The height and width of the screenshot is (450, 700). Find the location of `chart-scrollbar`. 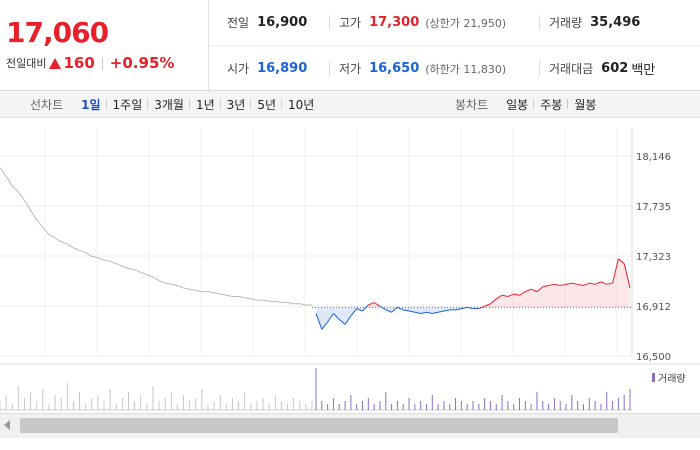

chart-scrollbar is located at coordinates (350, 425).